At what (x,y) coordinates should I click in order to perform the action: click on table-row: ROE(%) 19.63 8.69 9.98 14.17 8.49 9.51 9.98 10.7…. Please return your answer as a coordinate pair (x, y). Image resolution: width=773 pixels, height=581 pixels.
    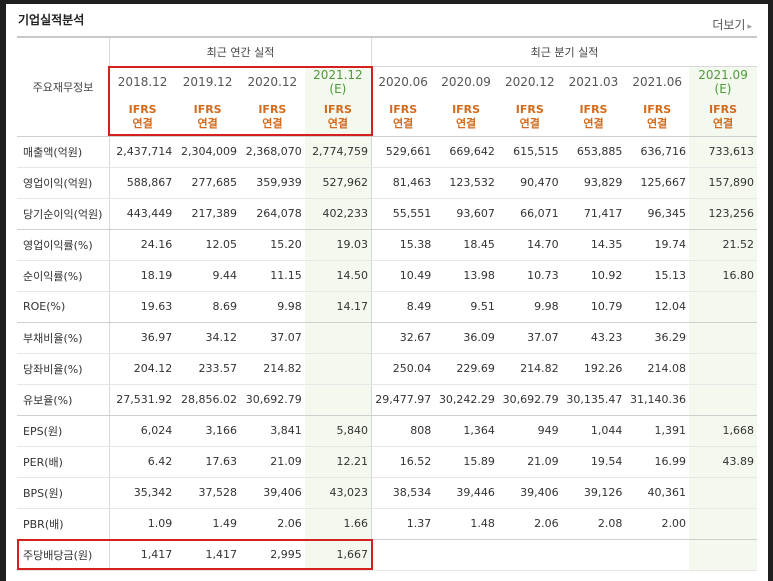
    Looking at the image, I should click on (387, 307).